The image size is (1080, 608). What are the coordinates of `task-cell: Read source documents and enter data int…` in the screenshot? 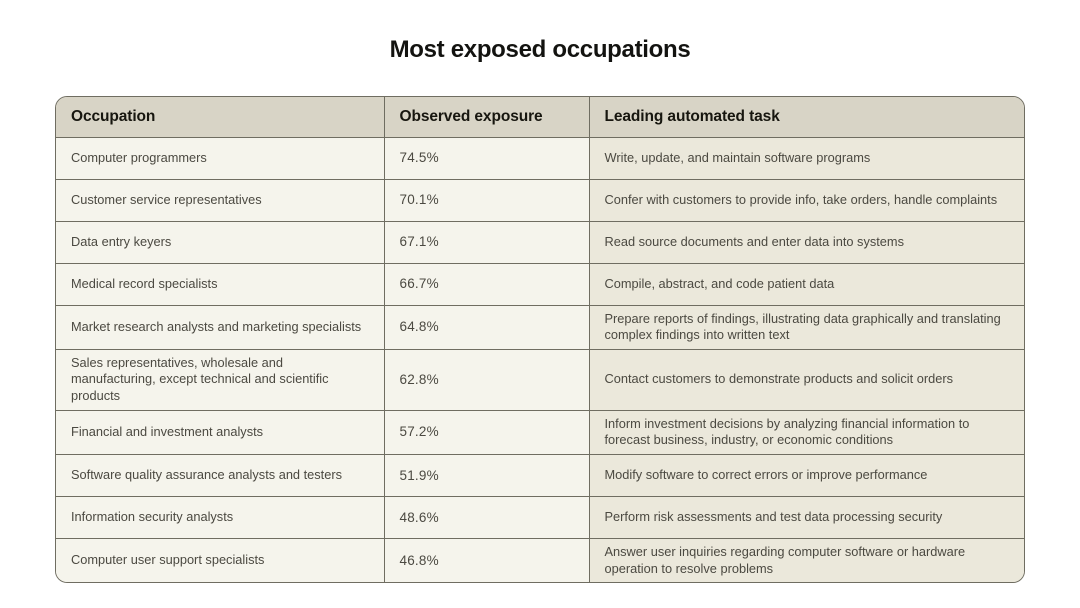 It's located at (806, 242).